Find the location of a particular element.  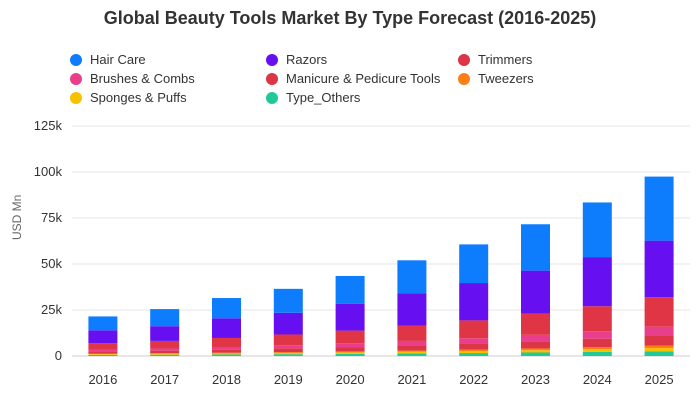

bar-stack-2017 is located at coordinates (165, 332).